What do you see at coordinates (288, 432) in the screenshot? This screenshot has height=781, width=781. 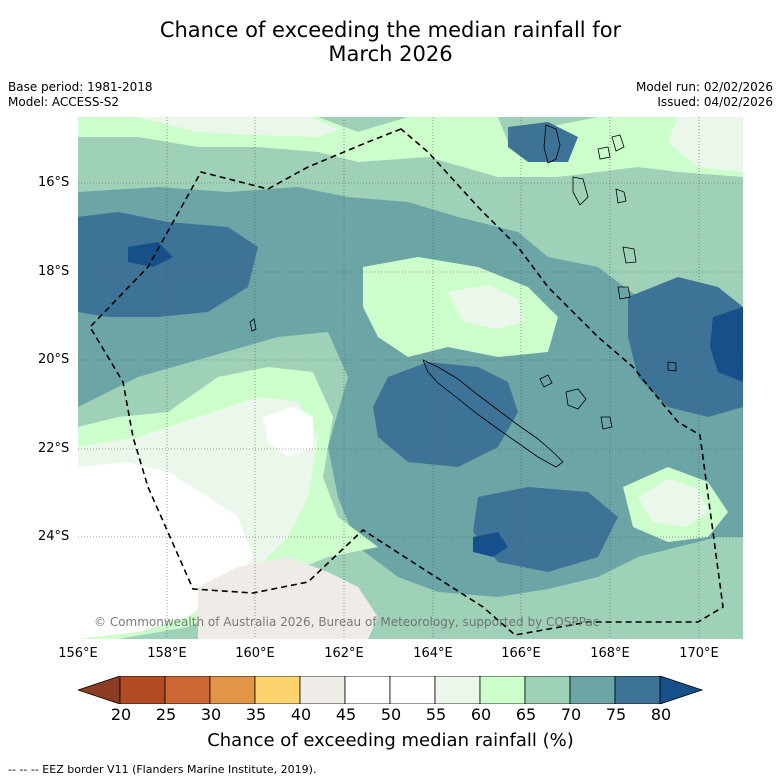 I see `map-region-50-55-inner` at bounding box center [288, 432].